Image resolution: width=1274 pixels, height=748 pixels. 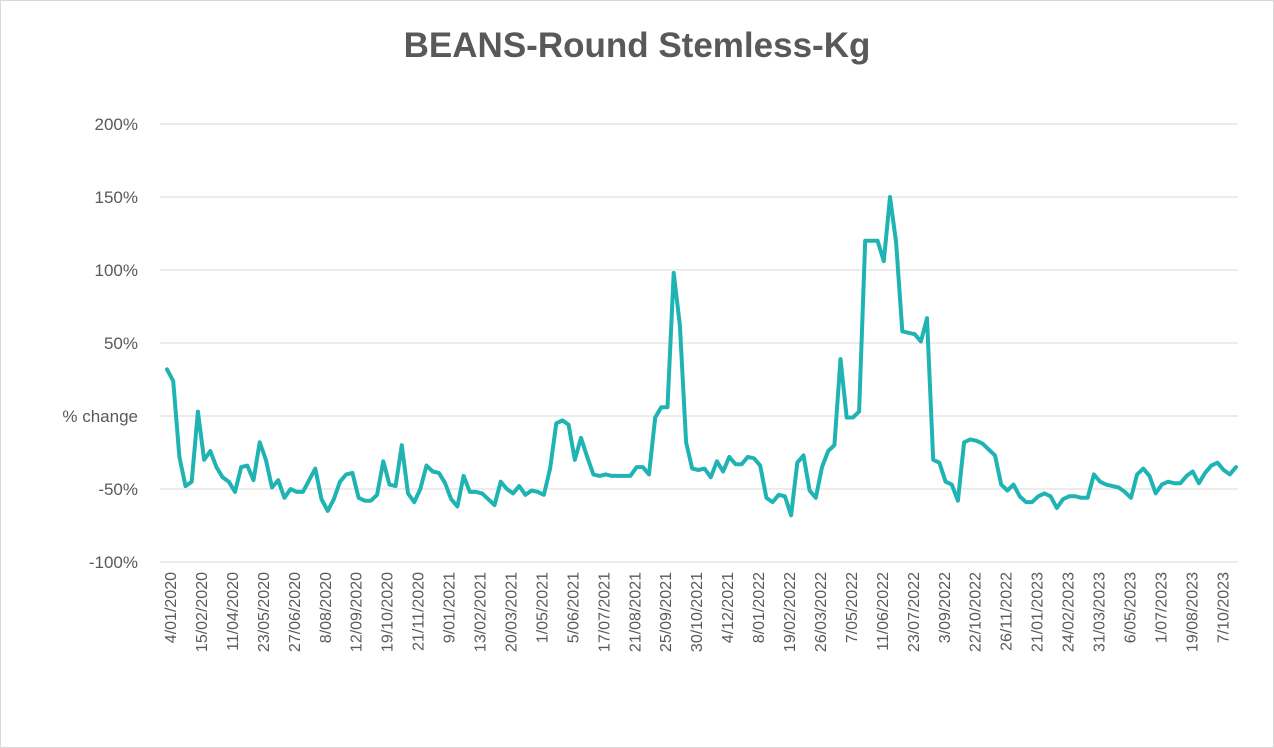 I want to click on x-tick-label: 6/05/2023, so click(x=1130, y=607).